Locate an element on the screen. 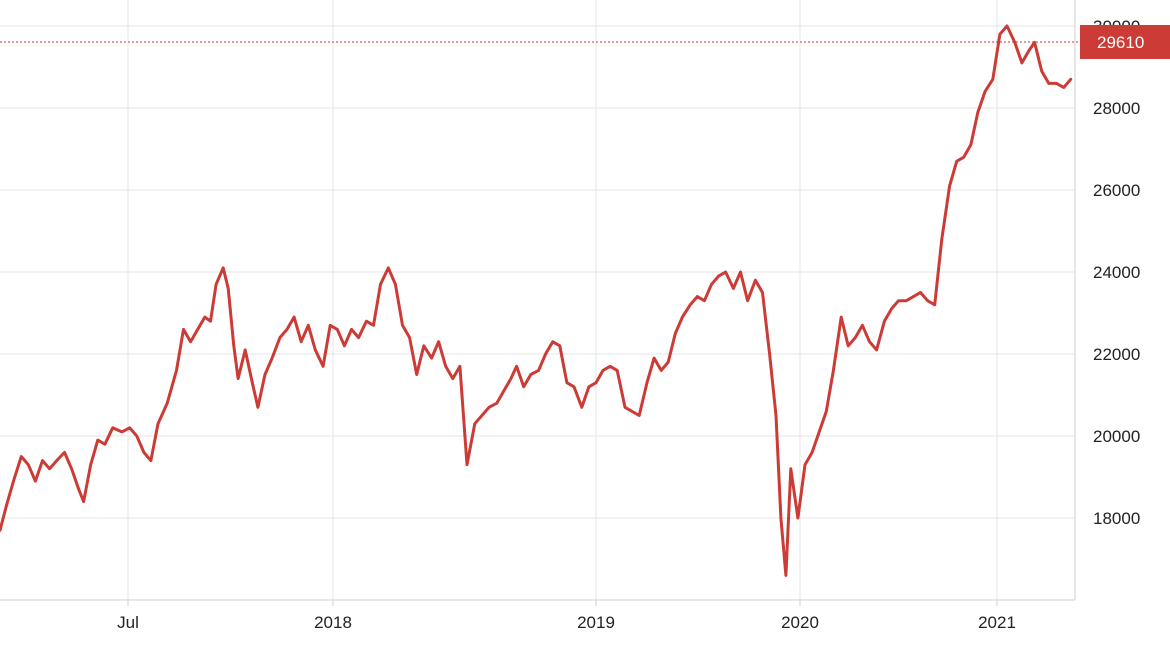 This screenshot has width=1170, height=646. last-value-badge-background is located at coordinates (1125, 41).